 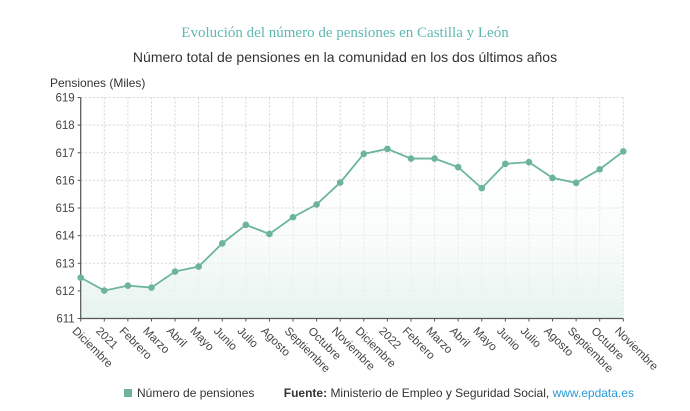 I want to click on y-tick-label: 614, so click(x=66, y=237).